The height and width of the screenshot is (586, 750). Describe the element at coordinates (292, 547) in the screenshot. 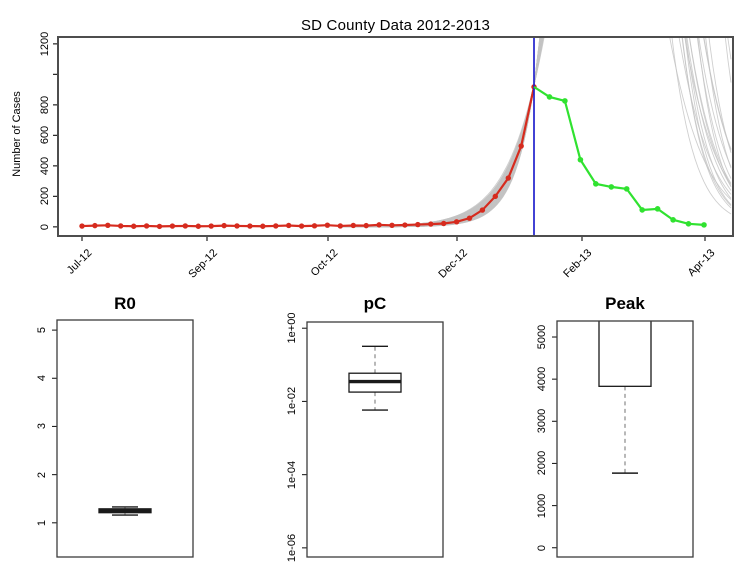

I see `tick-label: 1e-06` at that location.